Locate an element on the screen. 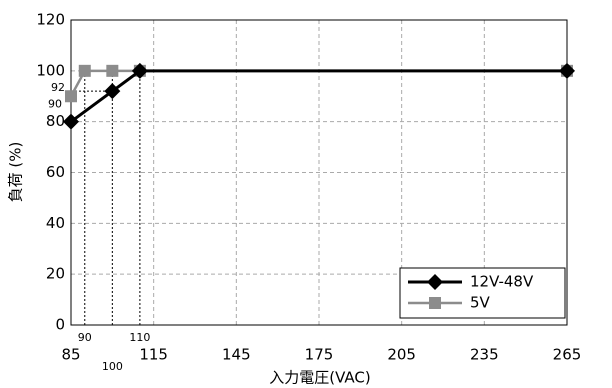  x-tick-label: 265 is located at coordinates (567, 355).